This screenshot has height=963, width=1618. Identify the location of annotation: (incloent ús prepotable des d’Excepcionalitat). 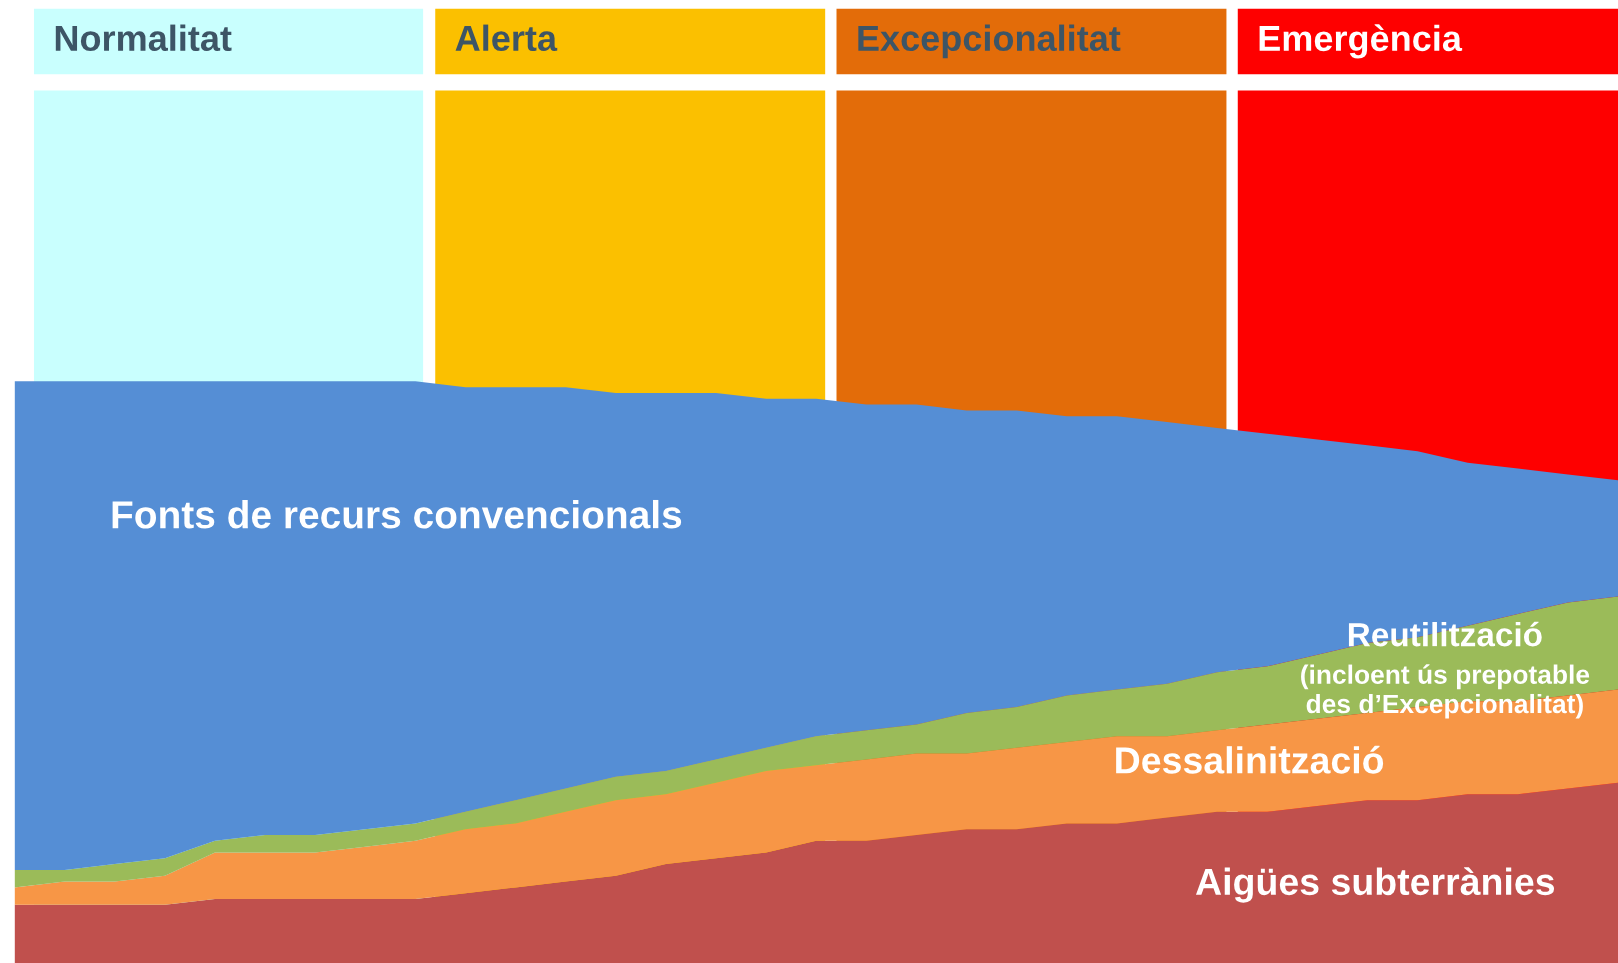
(1445, 691).